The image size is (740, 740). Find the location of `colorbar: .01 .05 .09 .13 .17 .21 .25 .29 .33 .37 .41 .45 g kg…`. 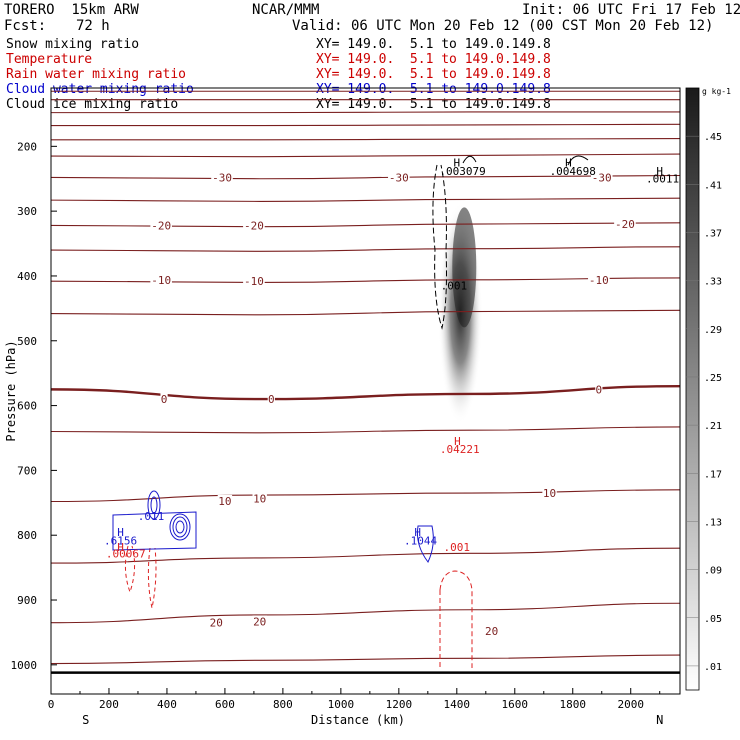

colorbar: .01 .05 .09 .13 .17 .21 .25 .29 .33 .37 .41 .45 g kg… is located at coordinates (708, 389).